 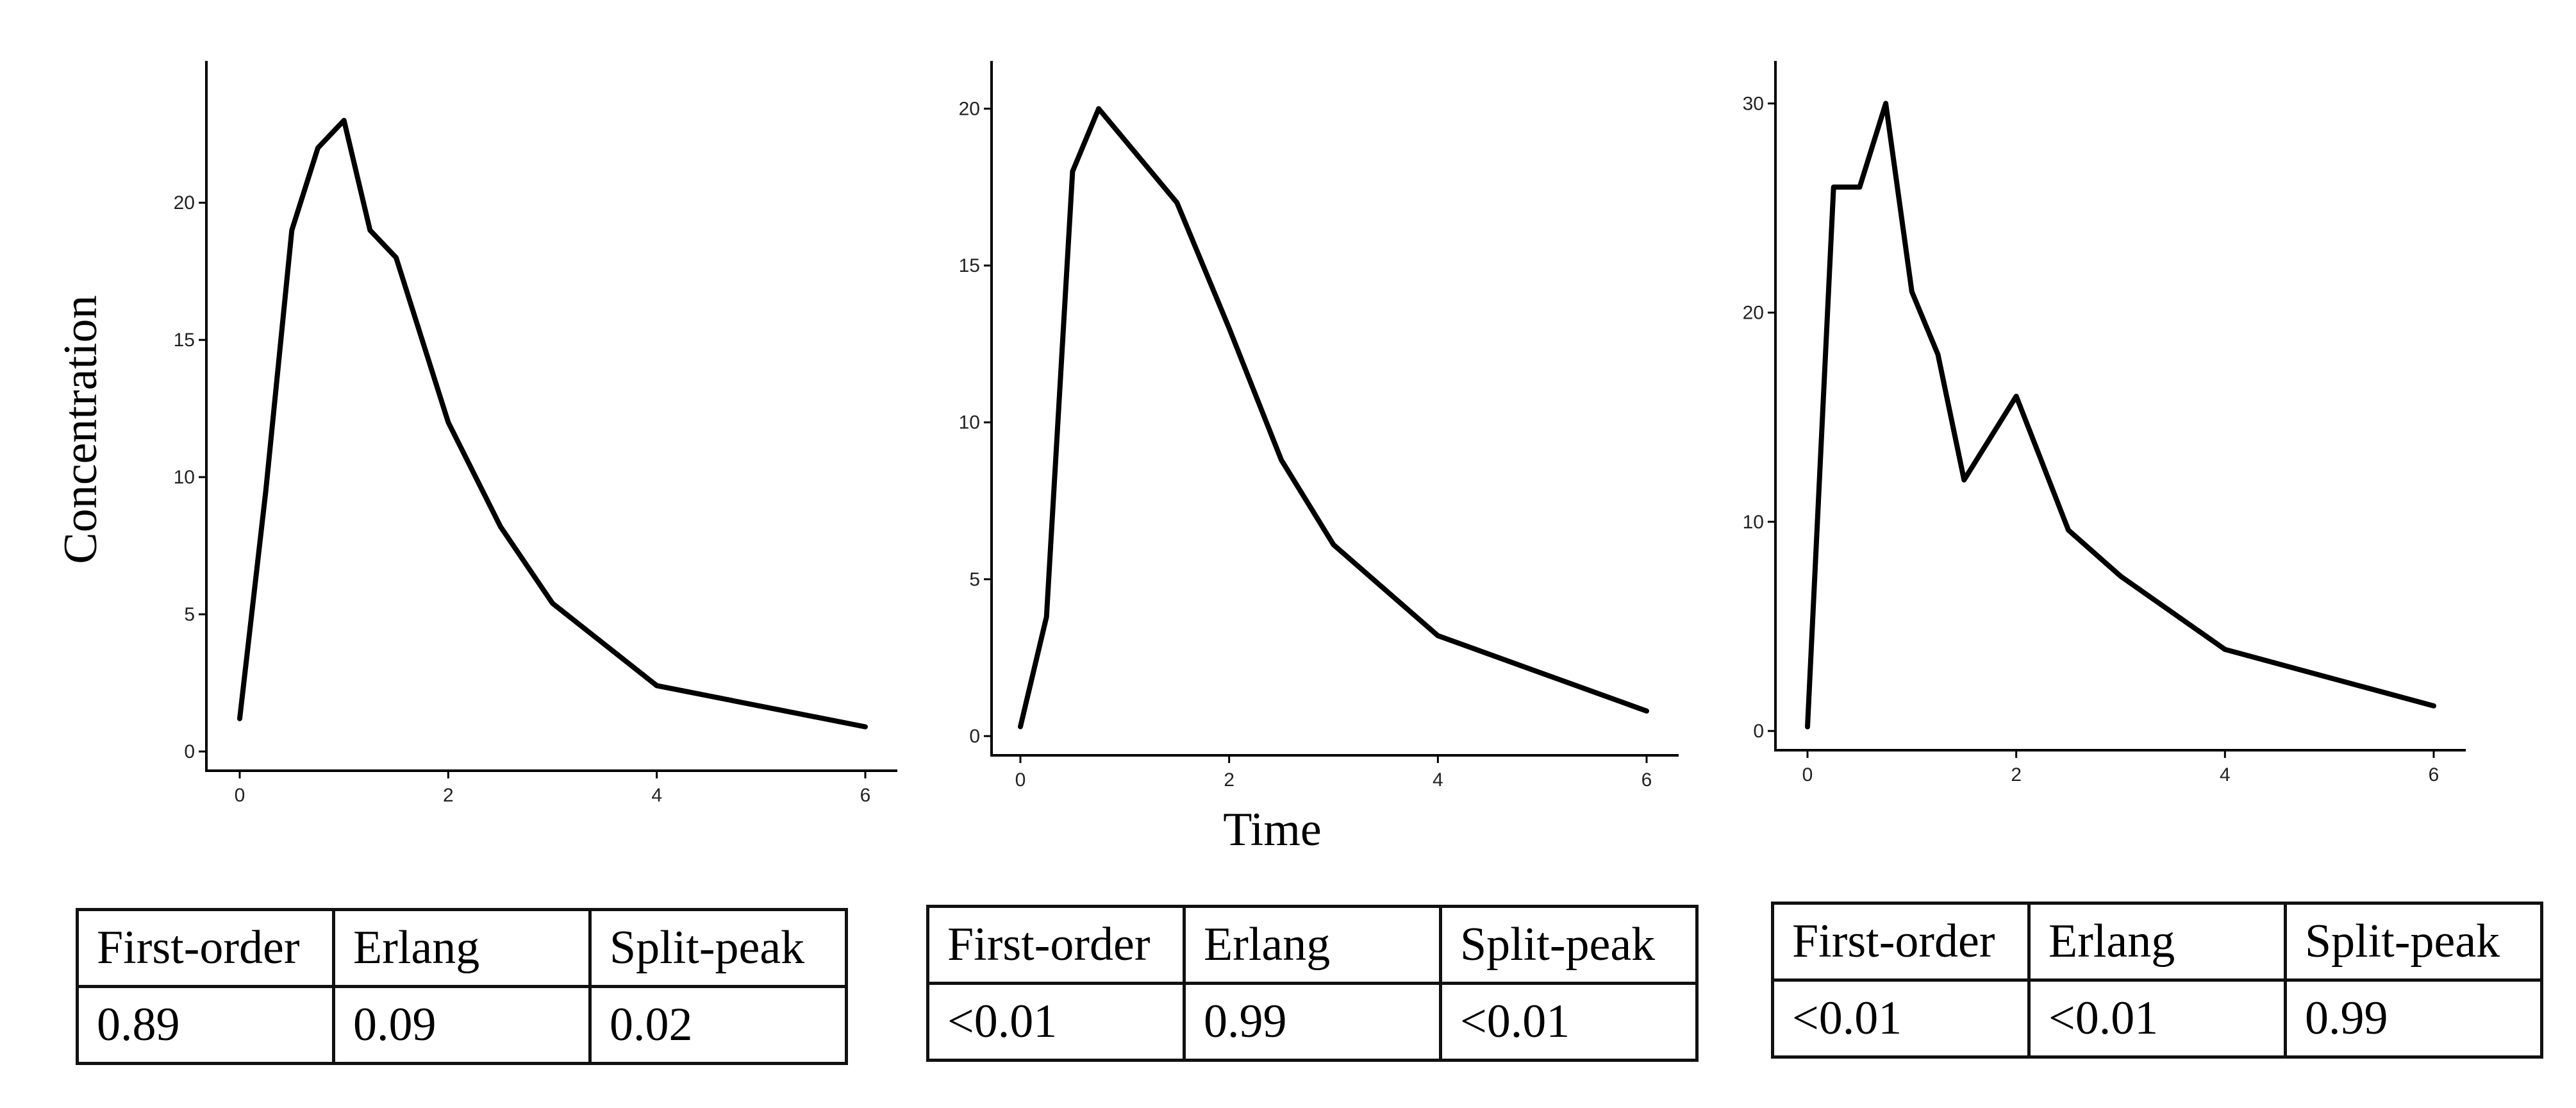 I want to click on x-axis-label: Time, so click(x=1273, y=829).